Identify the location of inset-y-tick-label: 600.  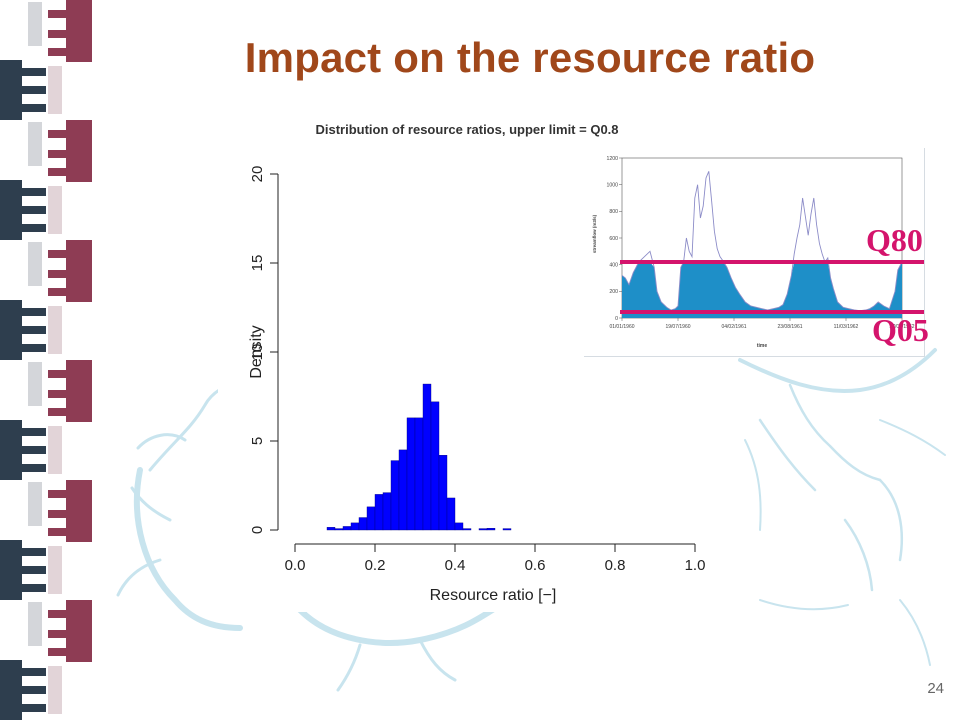
(613, 239).